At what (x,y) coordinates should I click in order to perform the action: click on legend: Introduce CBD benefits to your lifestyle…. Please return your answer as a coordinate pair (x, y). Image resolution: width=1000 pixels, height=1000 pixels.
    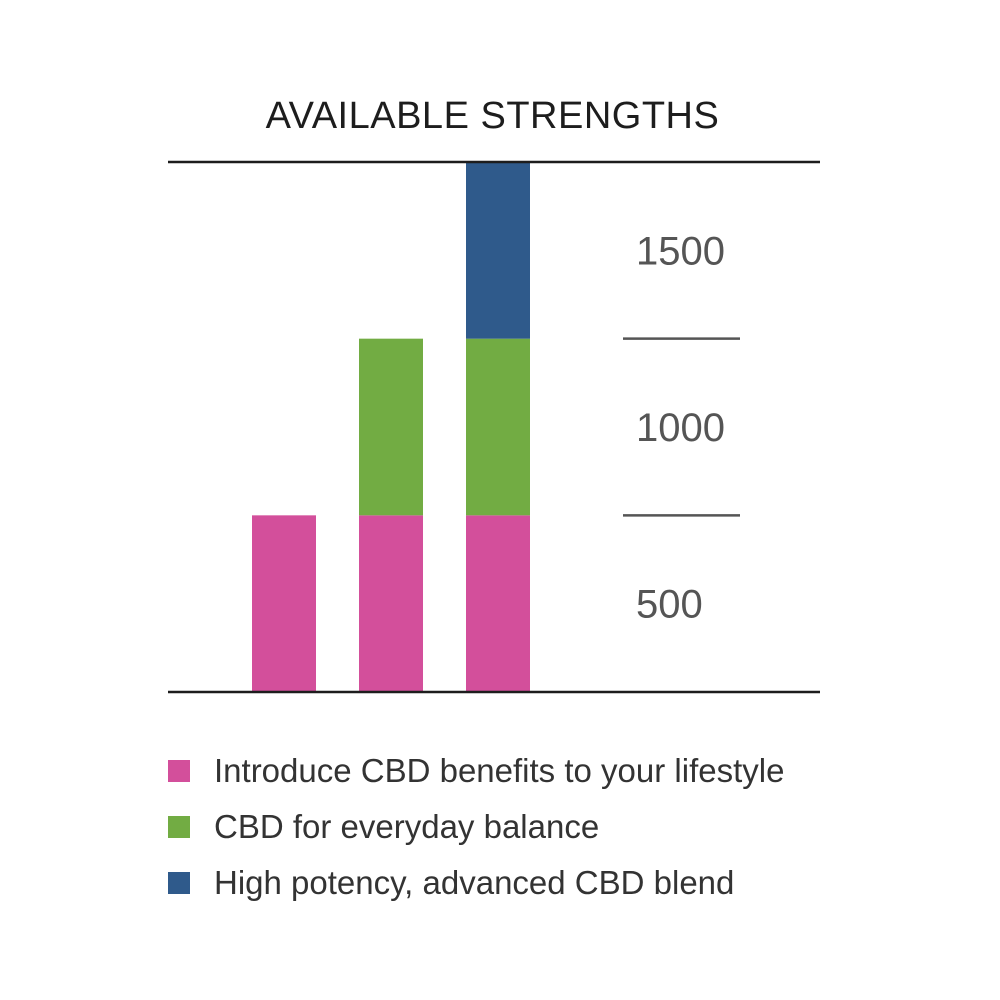
    Looking at the image, I should click on (558, 827).